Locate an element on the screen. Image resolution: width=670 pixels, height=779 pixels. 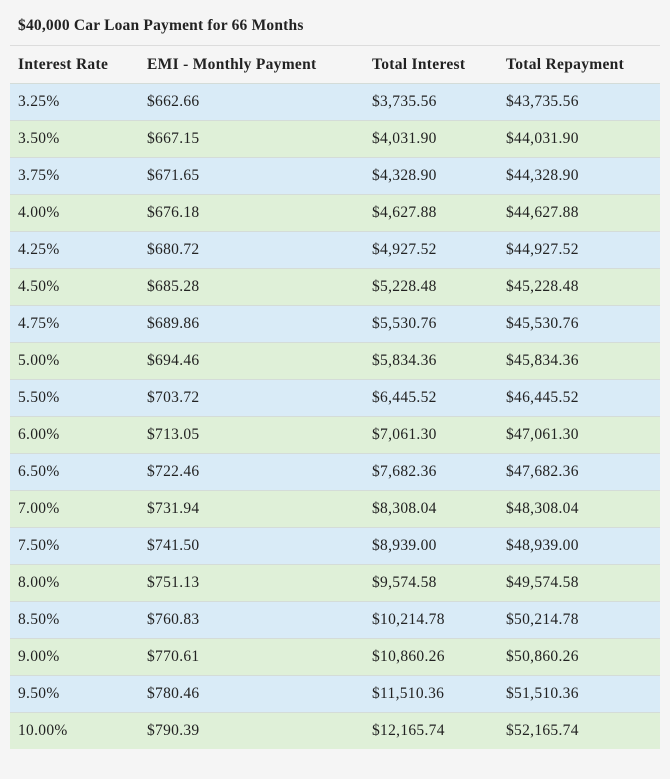
header-total-repayment: Total Repayment is located at coordinates (565, 64).